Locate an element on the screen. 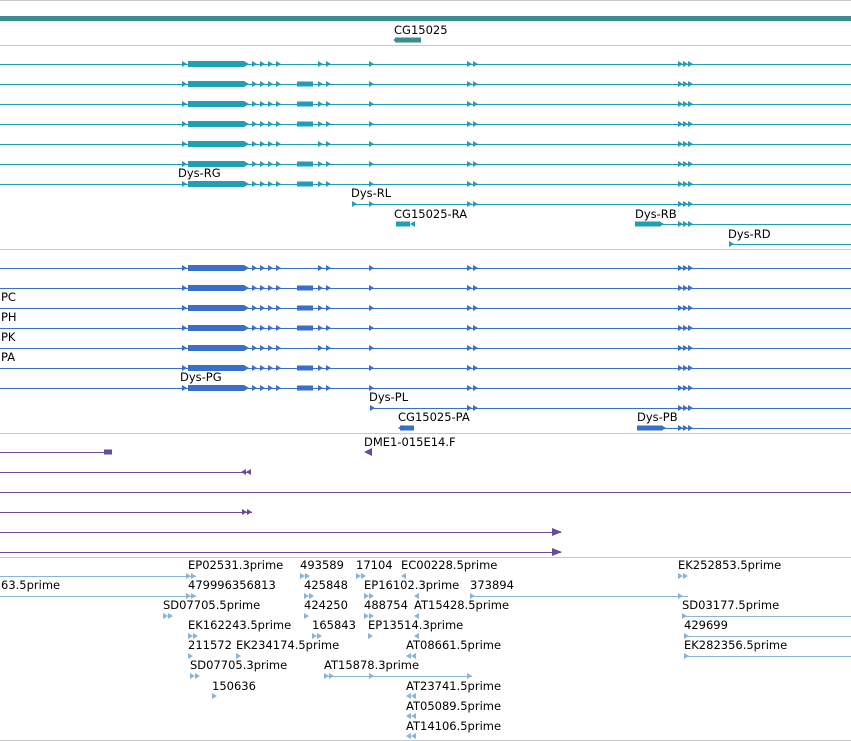  est-label: SD07705.5prime is located at coordinates (212, 605).